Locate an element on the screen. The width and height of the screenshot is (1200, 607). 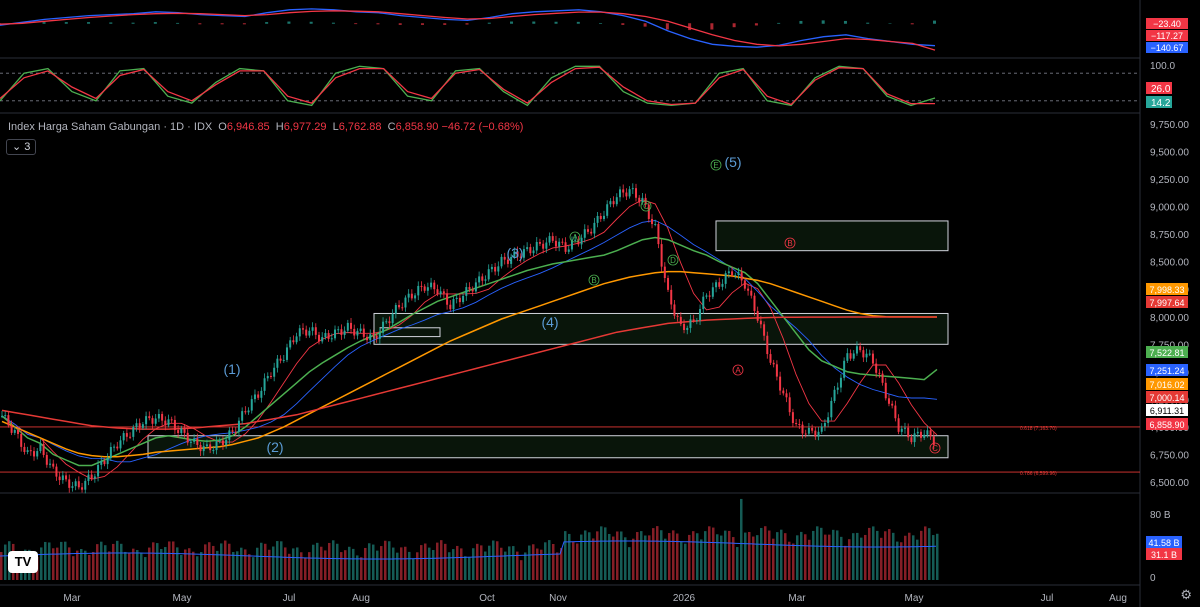
indicators-toggle-button: ⌄ 3 is located at coordinates (21, 147).